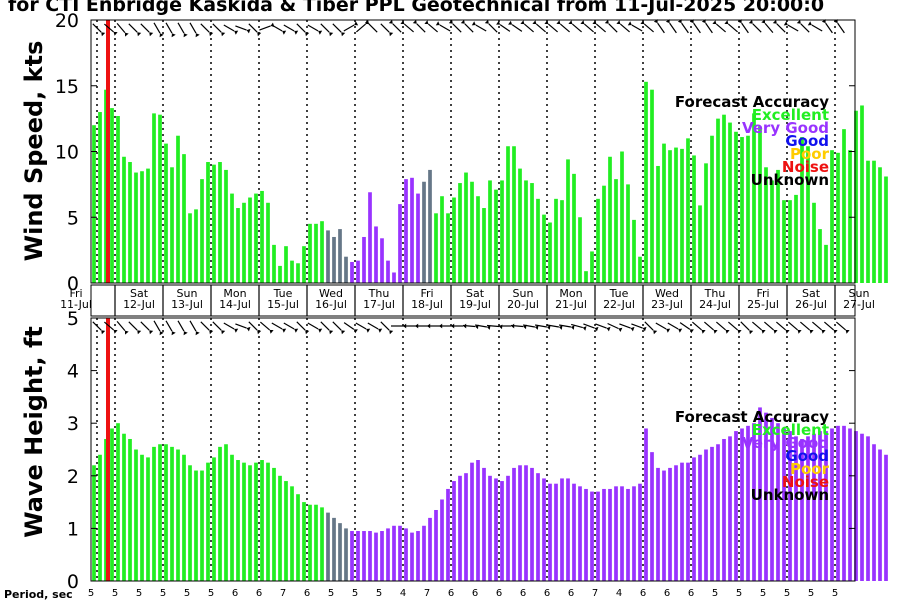  I want to click on day-of-week-label: Thu, so click(715, 293).